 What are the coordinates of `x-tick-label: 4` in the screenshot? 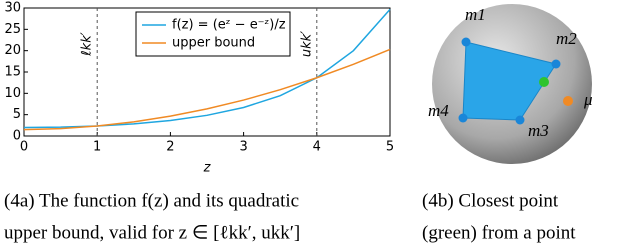 It's located at (317, 147).